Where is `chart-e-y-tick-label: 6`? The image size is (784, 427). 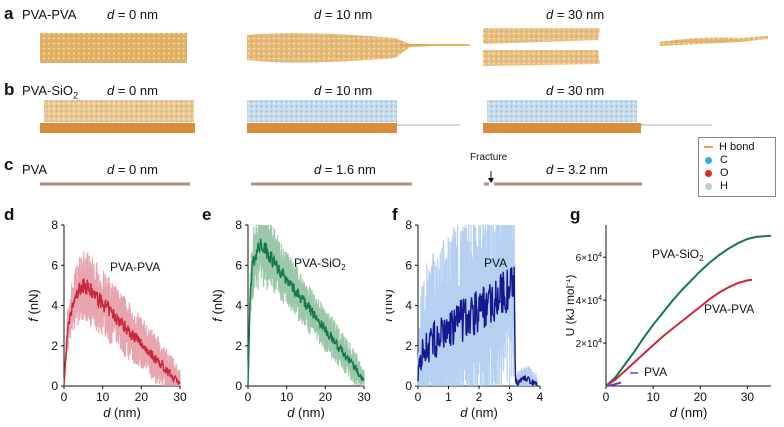
chart-e-y-tick-label: 6 is located at coordinates (238, 265).